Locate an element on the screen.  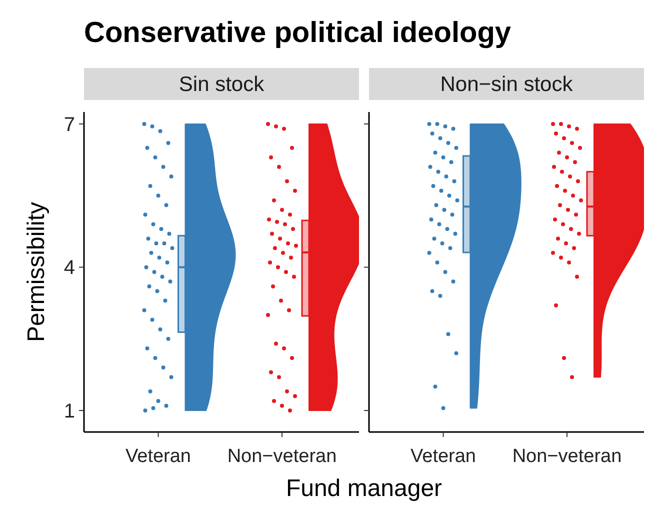
y-tick-label: 4 is located at coordinates (69, 268).